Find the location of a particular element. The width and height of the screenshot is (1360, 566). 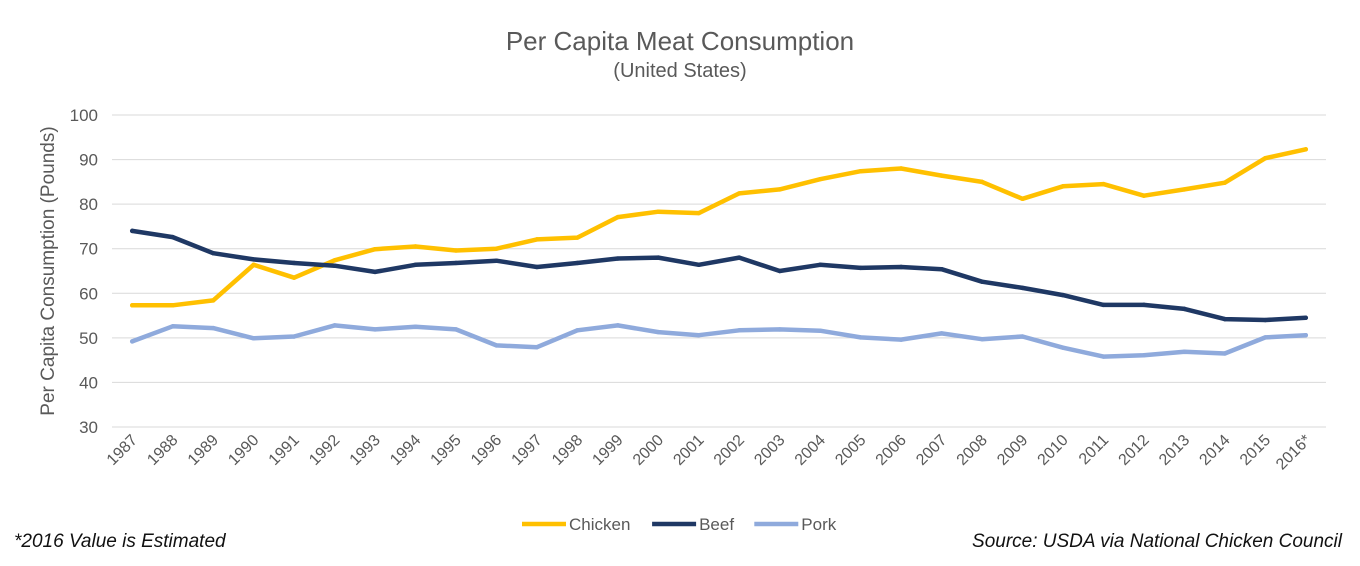

series-line-pork is located at coordinates (719, 341).